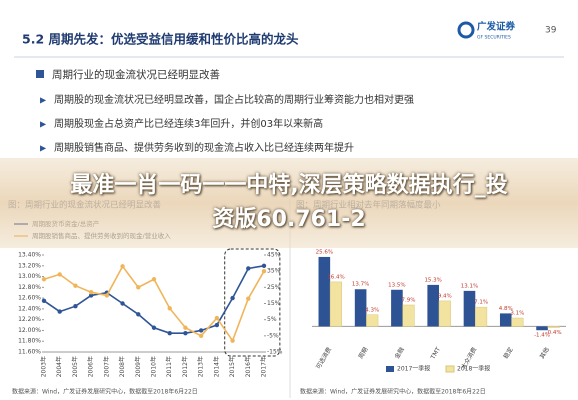  I want to click on y2-tick-label: 25%, so click(274, 287).